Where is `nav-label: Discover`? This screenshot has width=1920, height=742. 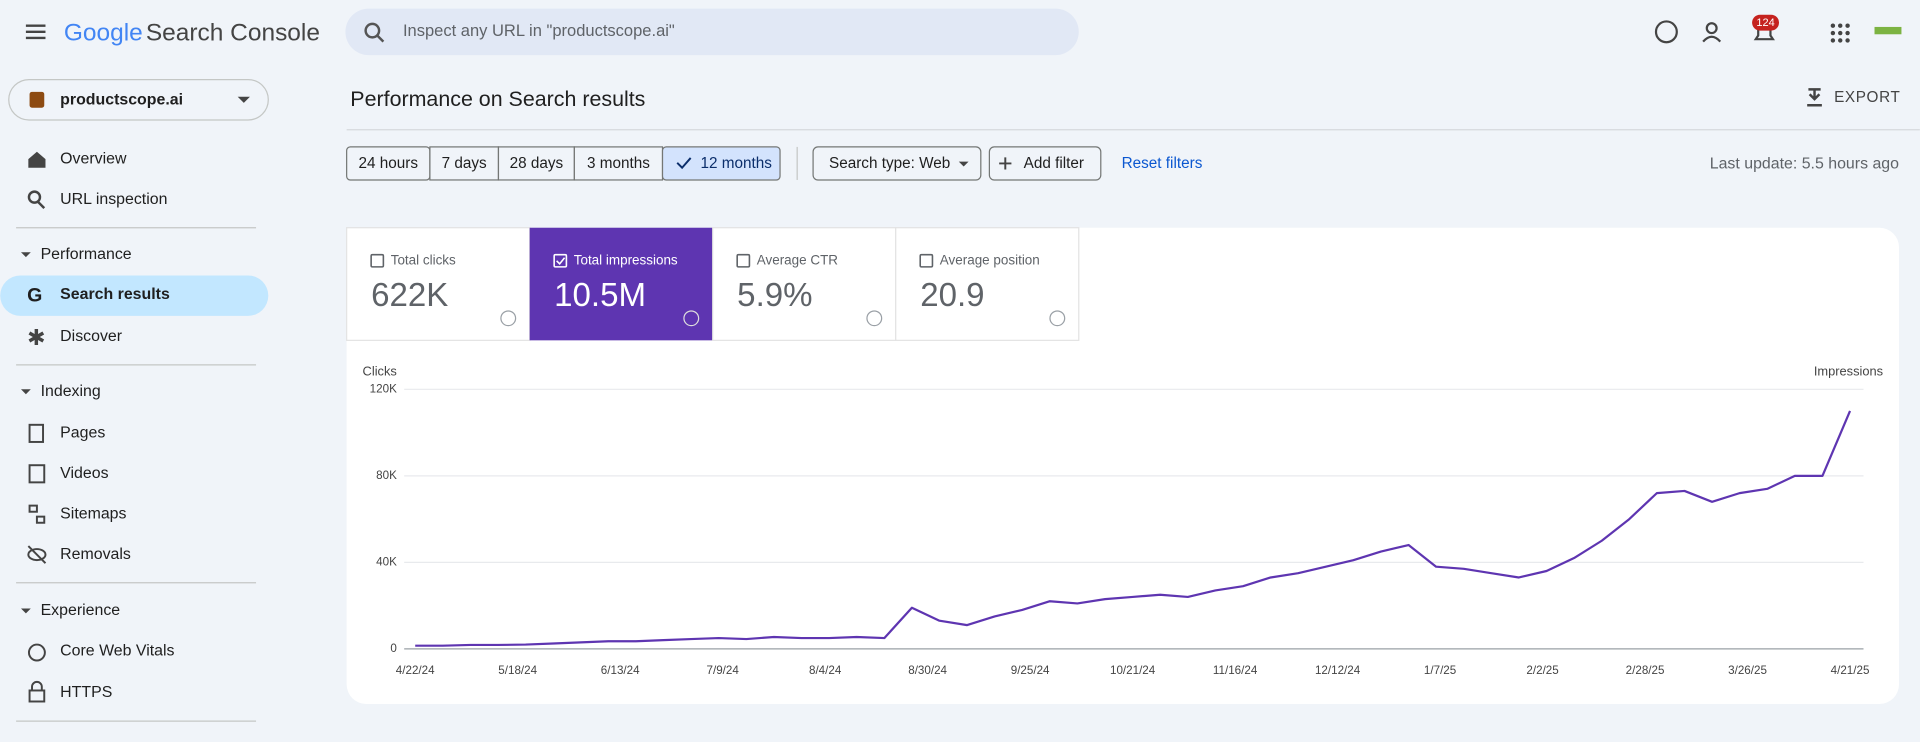 nav-label: Discover is located at coordinates (91, 336).